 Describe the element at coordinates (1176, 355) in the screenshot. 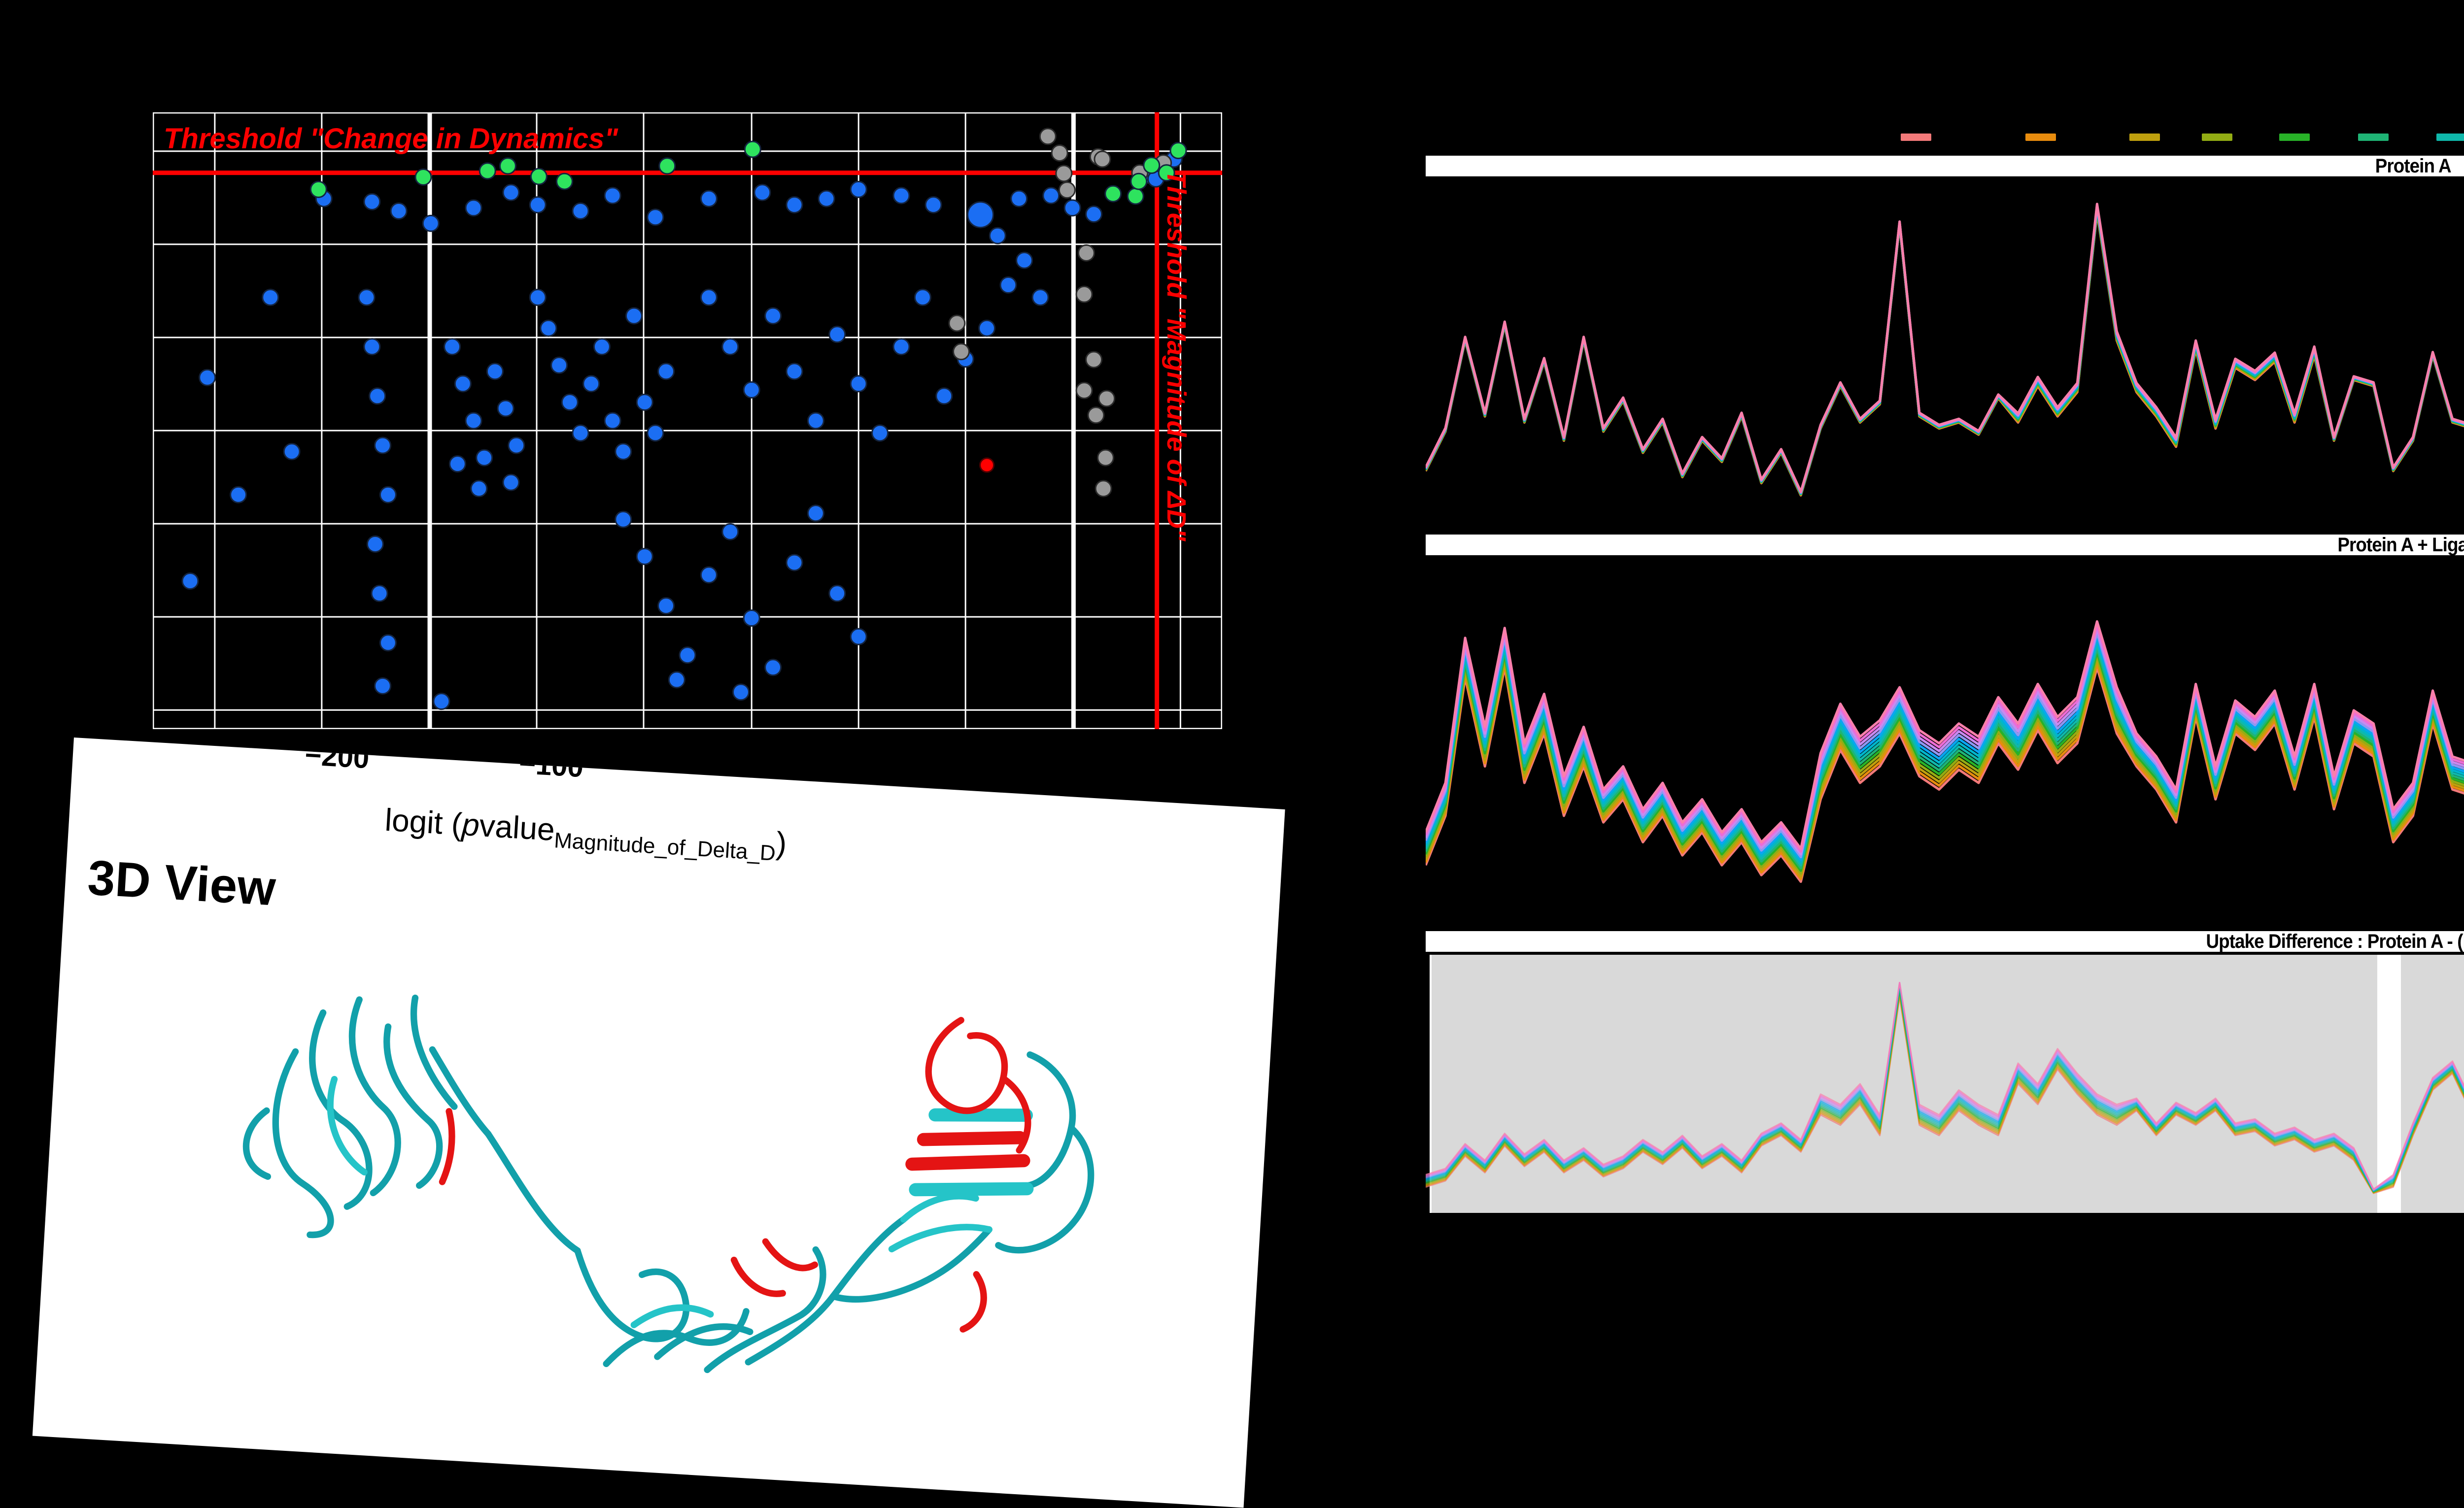

I see `threshold-magnitude-label: Threshold "Magnitude of ΔD"` at that location.